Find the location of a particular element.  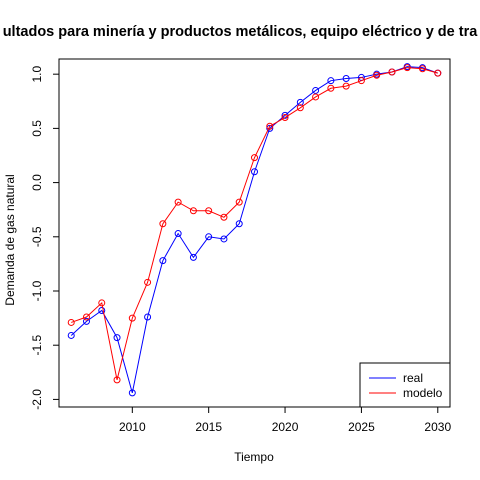

x-tick-label: 2010 is located at coordinates (132, 427).